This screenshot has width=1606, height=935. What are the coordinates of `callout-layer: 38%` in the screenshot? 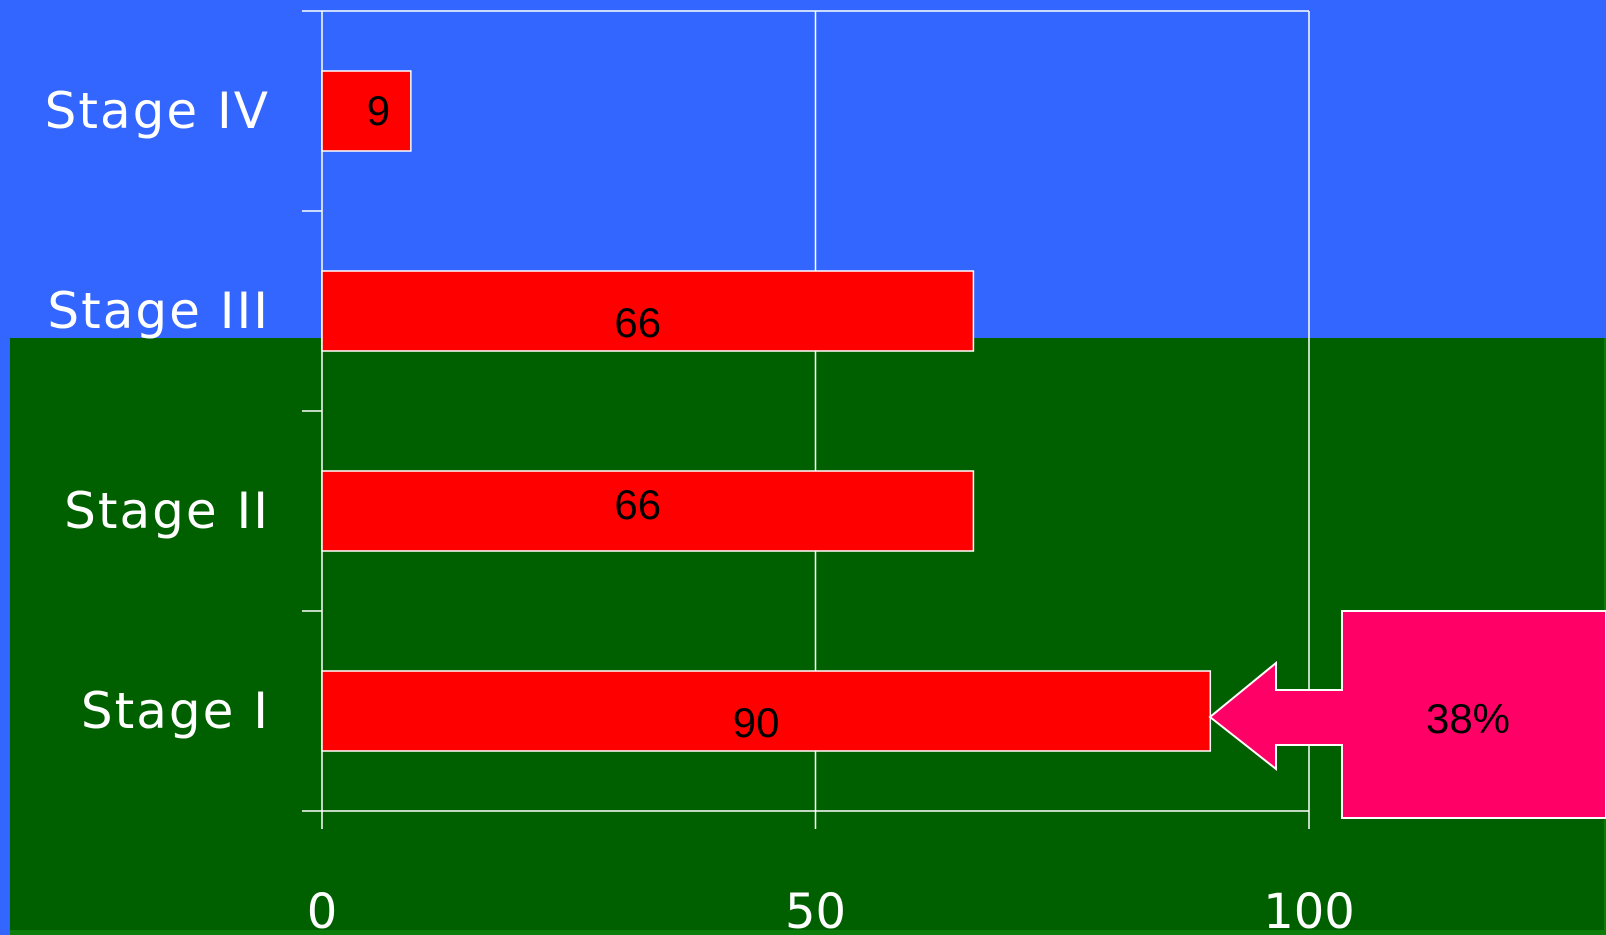 It's located at (1407, 714).